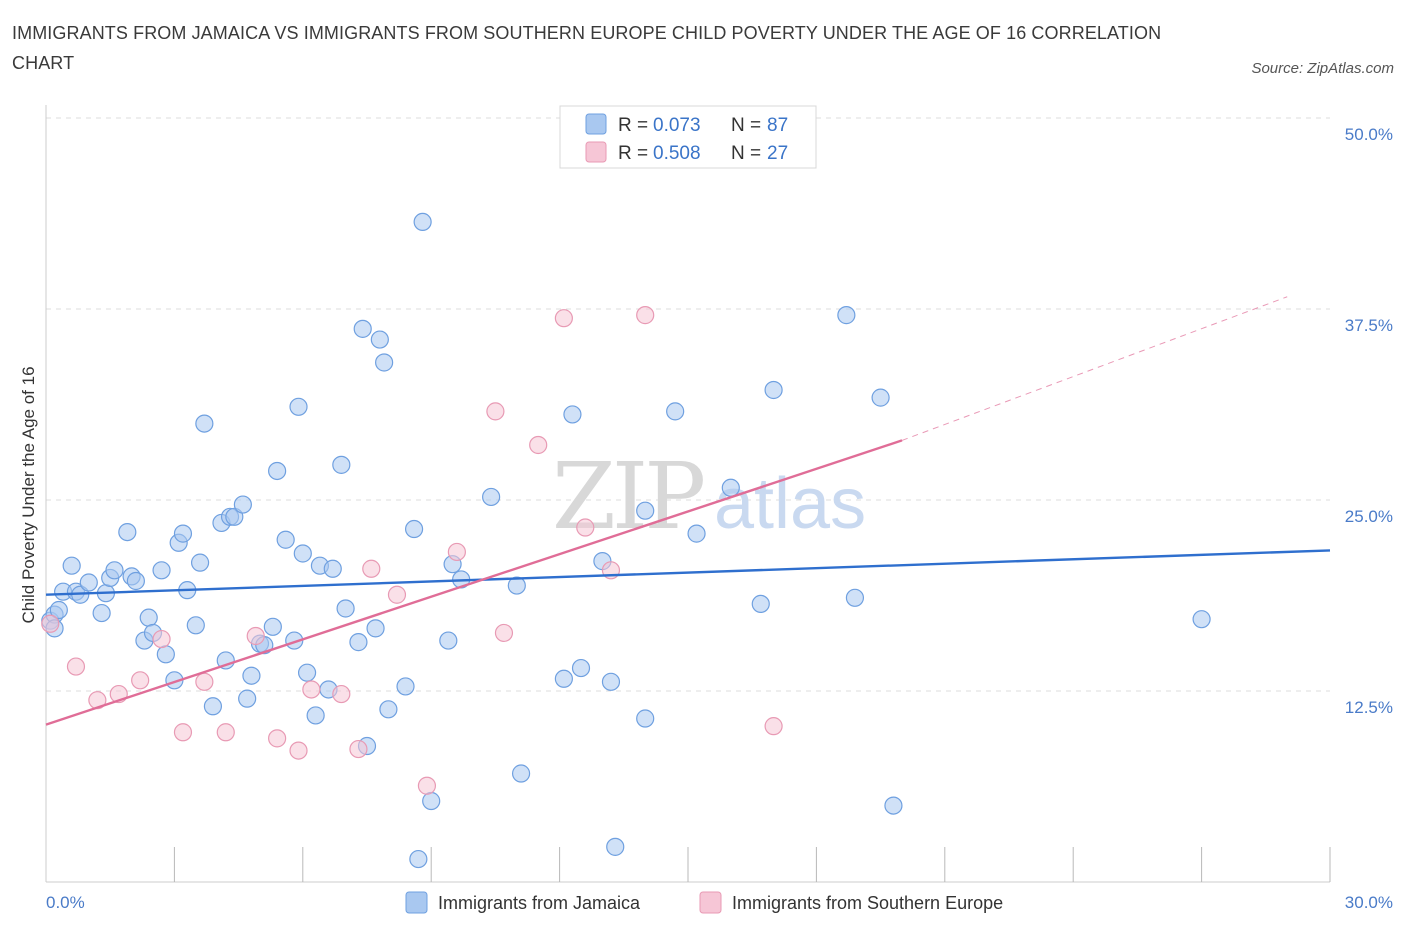  I want to click on y-tick-label: 50.0%, so click(1369, 134).